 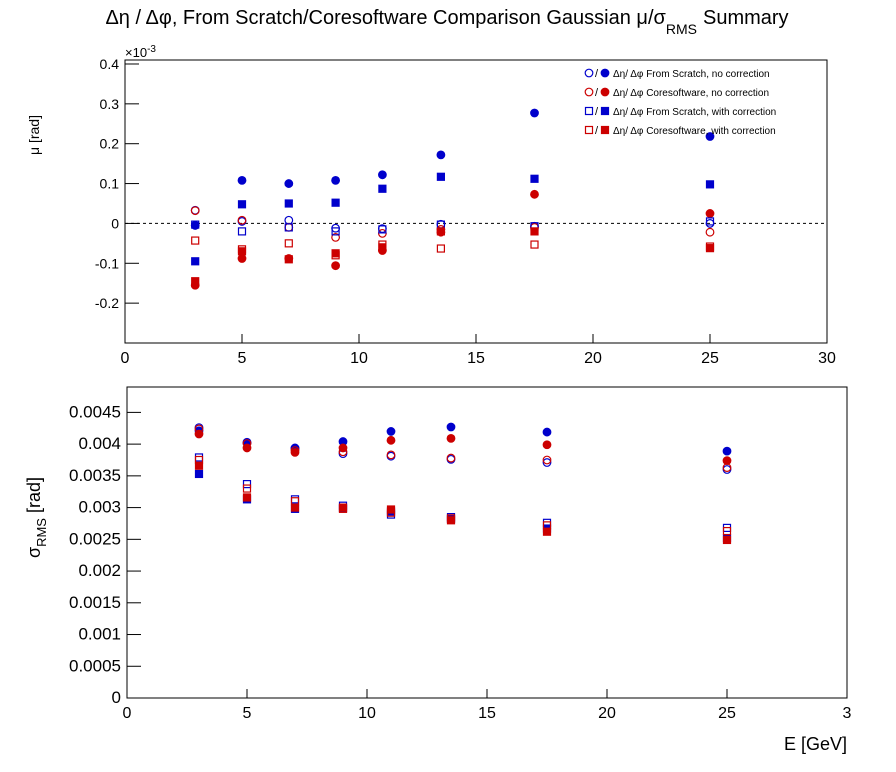 What do you see at coordinates (34, 552) in the screenshot?
I see `y-axis-label-main: σ` at bounding box center [34, 552].